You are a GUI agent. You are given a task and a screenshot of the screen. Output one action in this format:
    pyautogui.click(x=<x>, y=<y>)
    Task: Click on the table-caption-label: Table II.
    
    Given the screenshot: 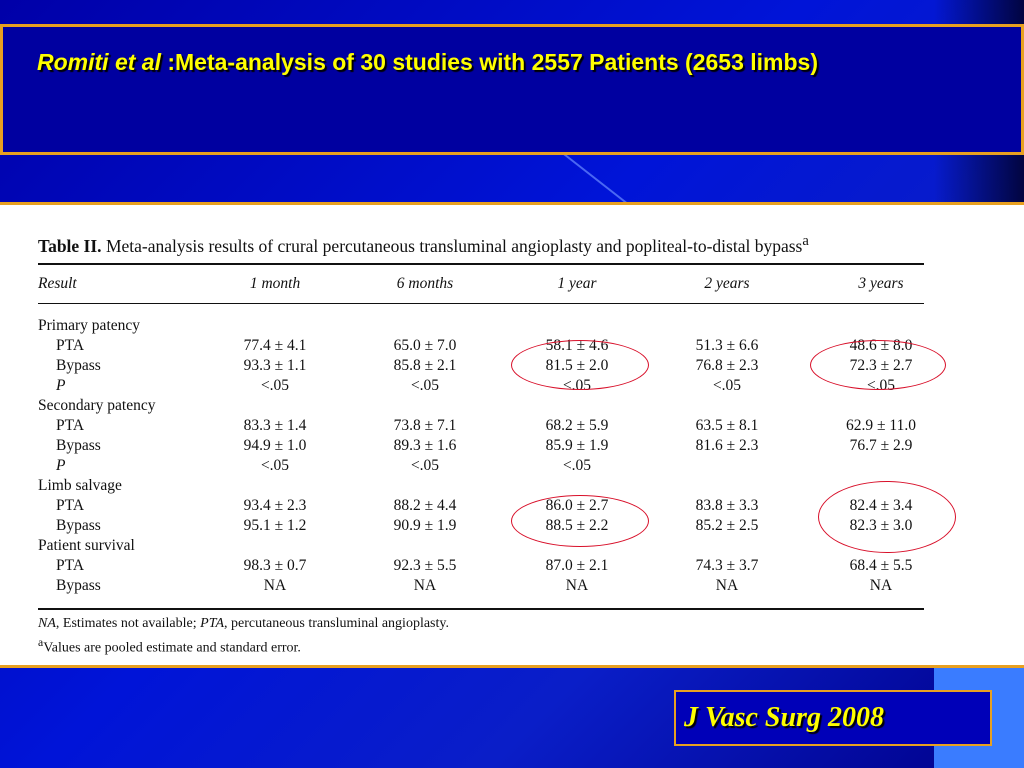 What is the action you would take?
    pyautogui.click(x=70, y=245)
    